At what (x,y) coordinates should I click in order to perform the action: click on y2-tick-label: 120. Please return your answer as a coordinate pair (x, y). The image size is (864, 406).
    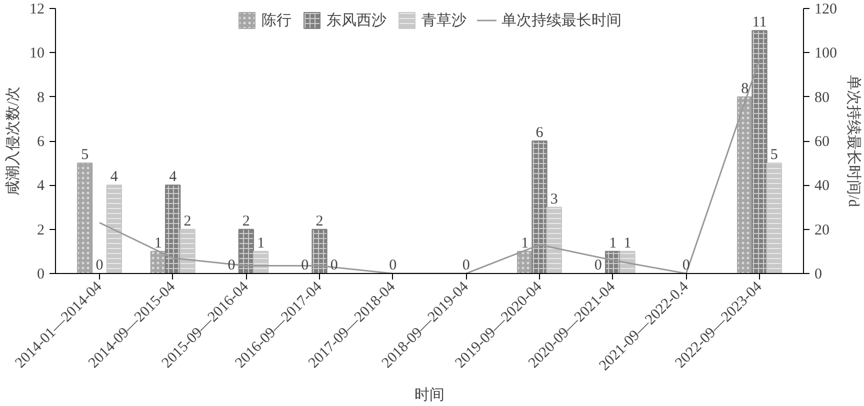
    Looking at the image, I should click on (825, 10).